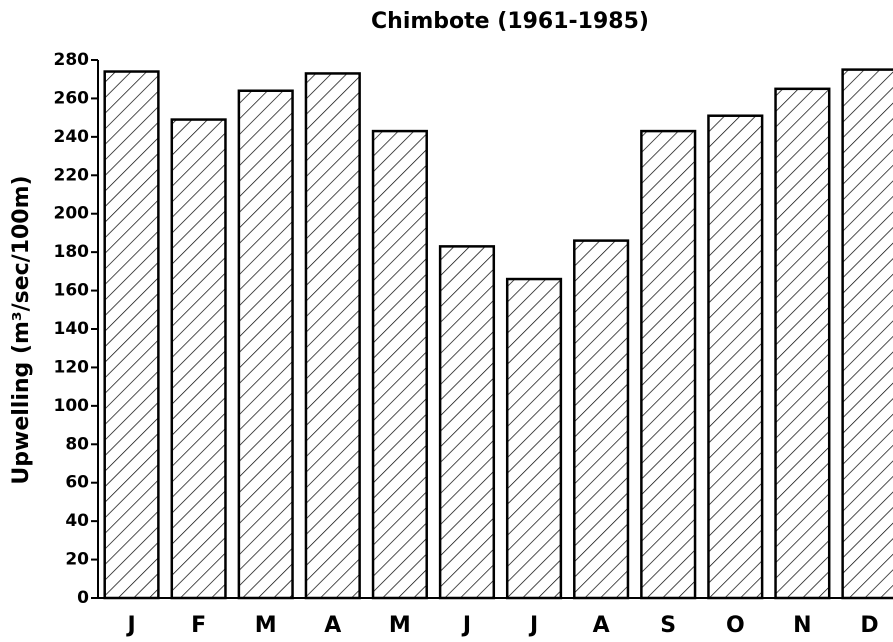 This screenshot has height=642, width=893. What do you see at coordinates (72, 98) in the screenshot?
I see `y-tick-label: 260` at bounding box center [72, 98].